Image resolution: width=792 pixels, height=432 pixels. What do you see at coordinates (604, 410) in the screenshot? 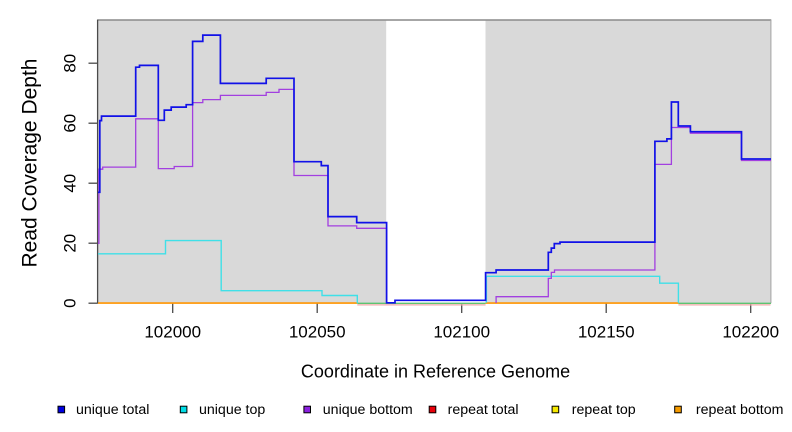
I see `svg-text: repeat top` at bounding box center [604, 410].